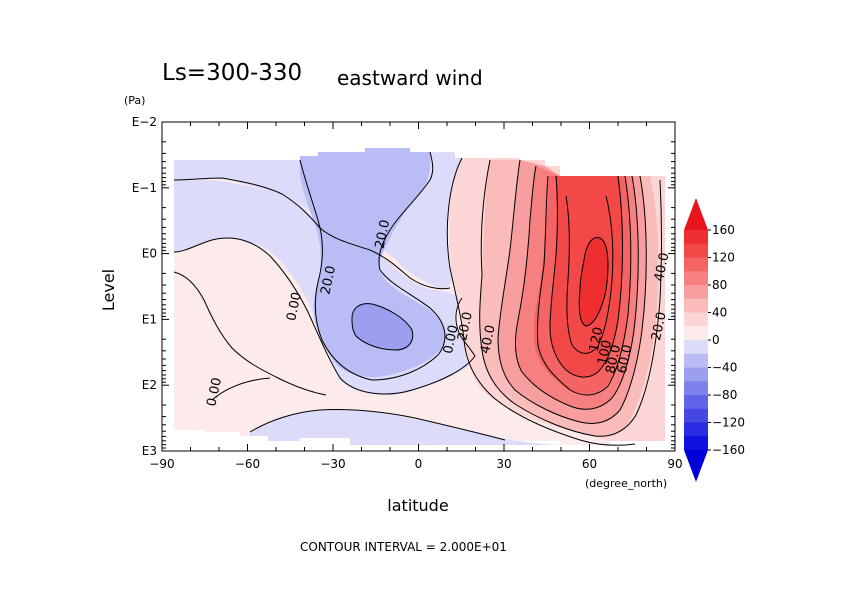  What do you see at coordinates (410, 78) in the screenshot?
I see `chart-subtitle: eastward wind` at bounding box center [410, 78].